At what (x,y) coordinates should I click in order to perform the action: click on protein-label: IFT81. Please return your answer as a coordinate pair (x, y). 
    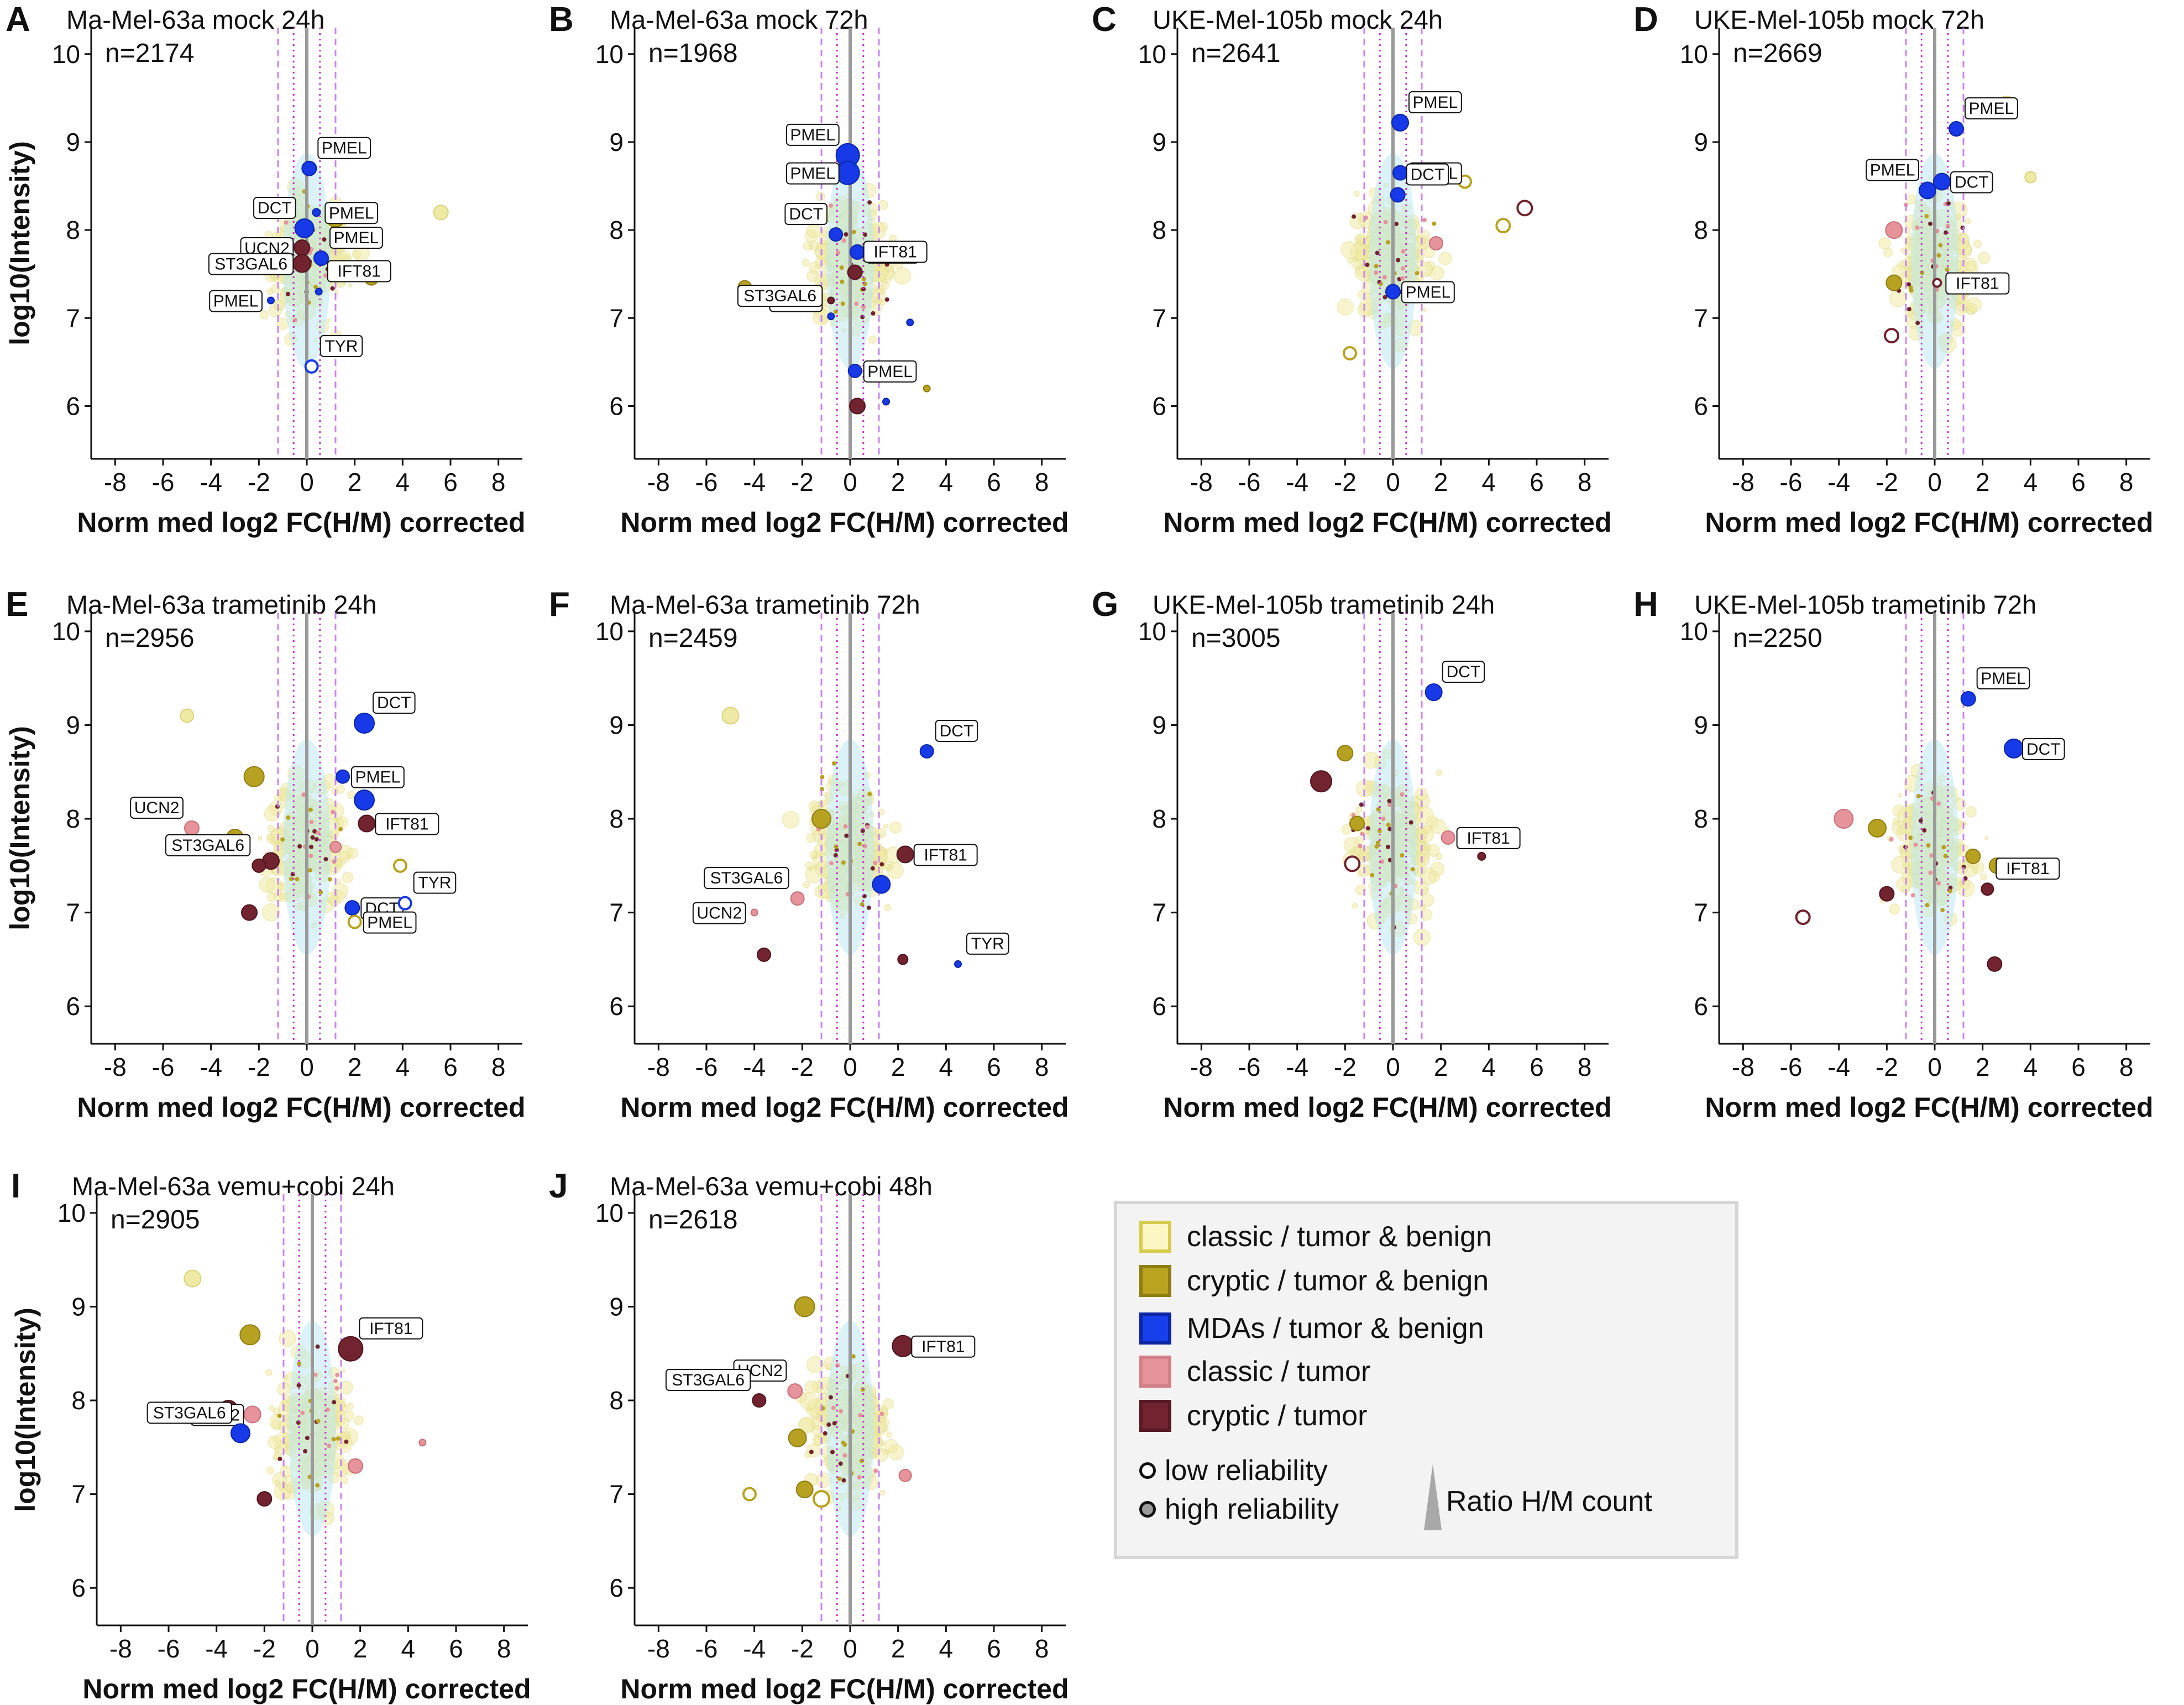
    Looking at the image, I should click on (406, 825).